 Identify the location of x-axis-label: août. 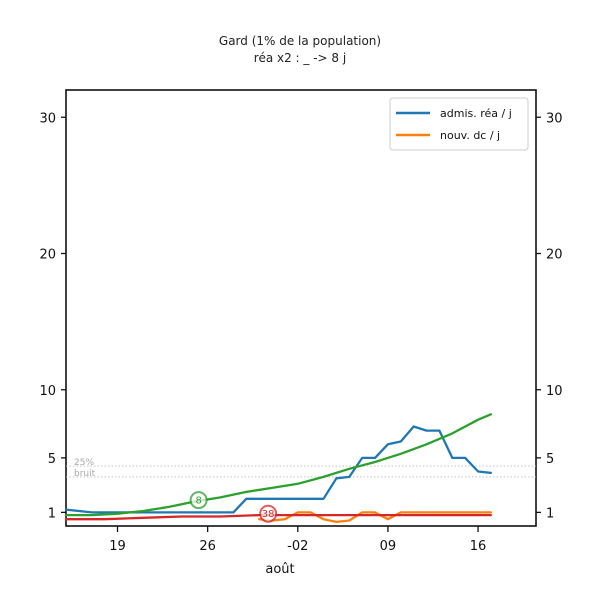
(279, 569).